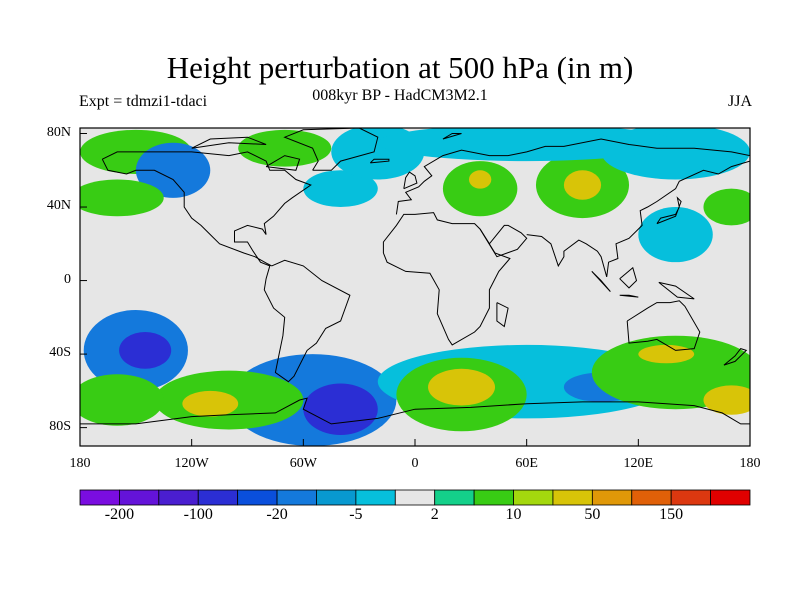 This screenshot has width=800, height=600. What do you see at coordinates (198, 514) in the screenshot?
I see `colorbar-label: -100` at bounding box center [198, 514].